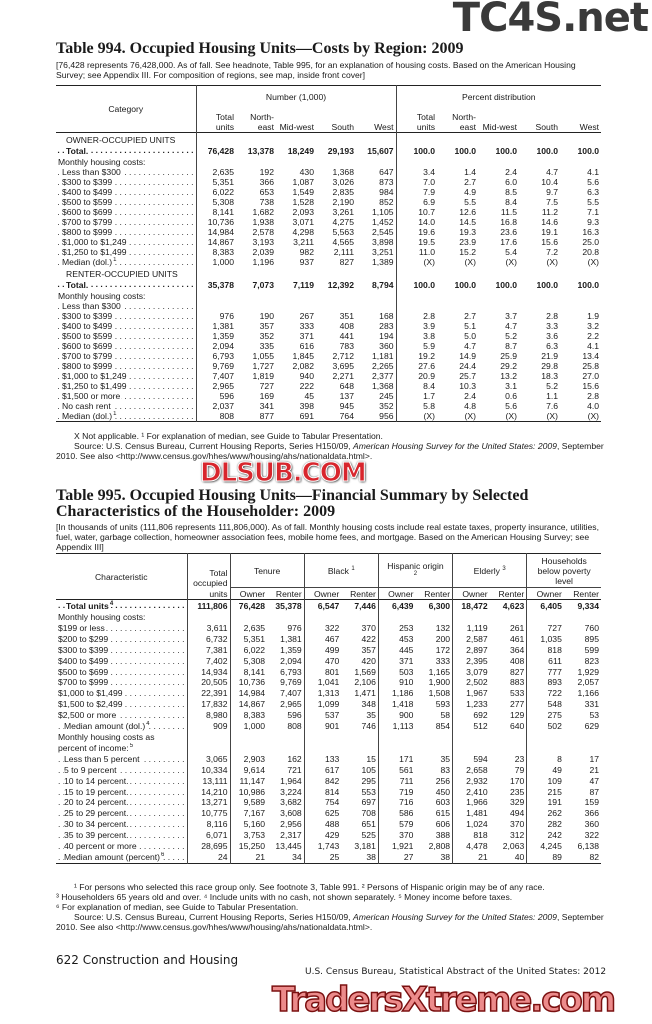 The width and height of the screenshot is (652, 1024). Describe the element at coordinates (126, 385) in the screenshot. I see `row-label: $1,250 to $1,499` at that location.